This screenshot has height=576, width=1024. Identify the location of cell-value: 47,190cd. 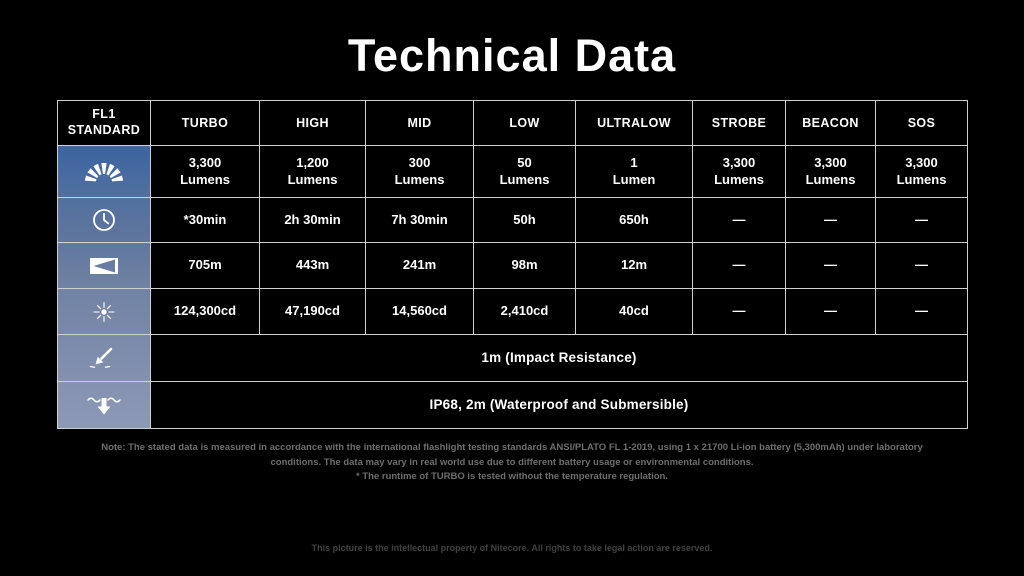
(312, 311).